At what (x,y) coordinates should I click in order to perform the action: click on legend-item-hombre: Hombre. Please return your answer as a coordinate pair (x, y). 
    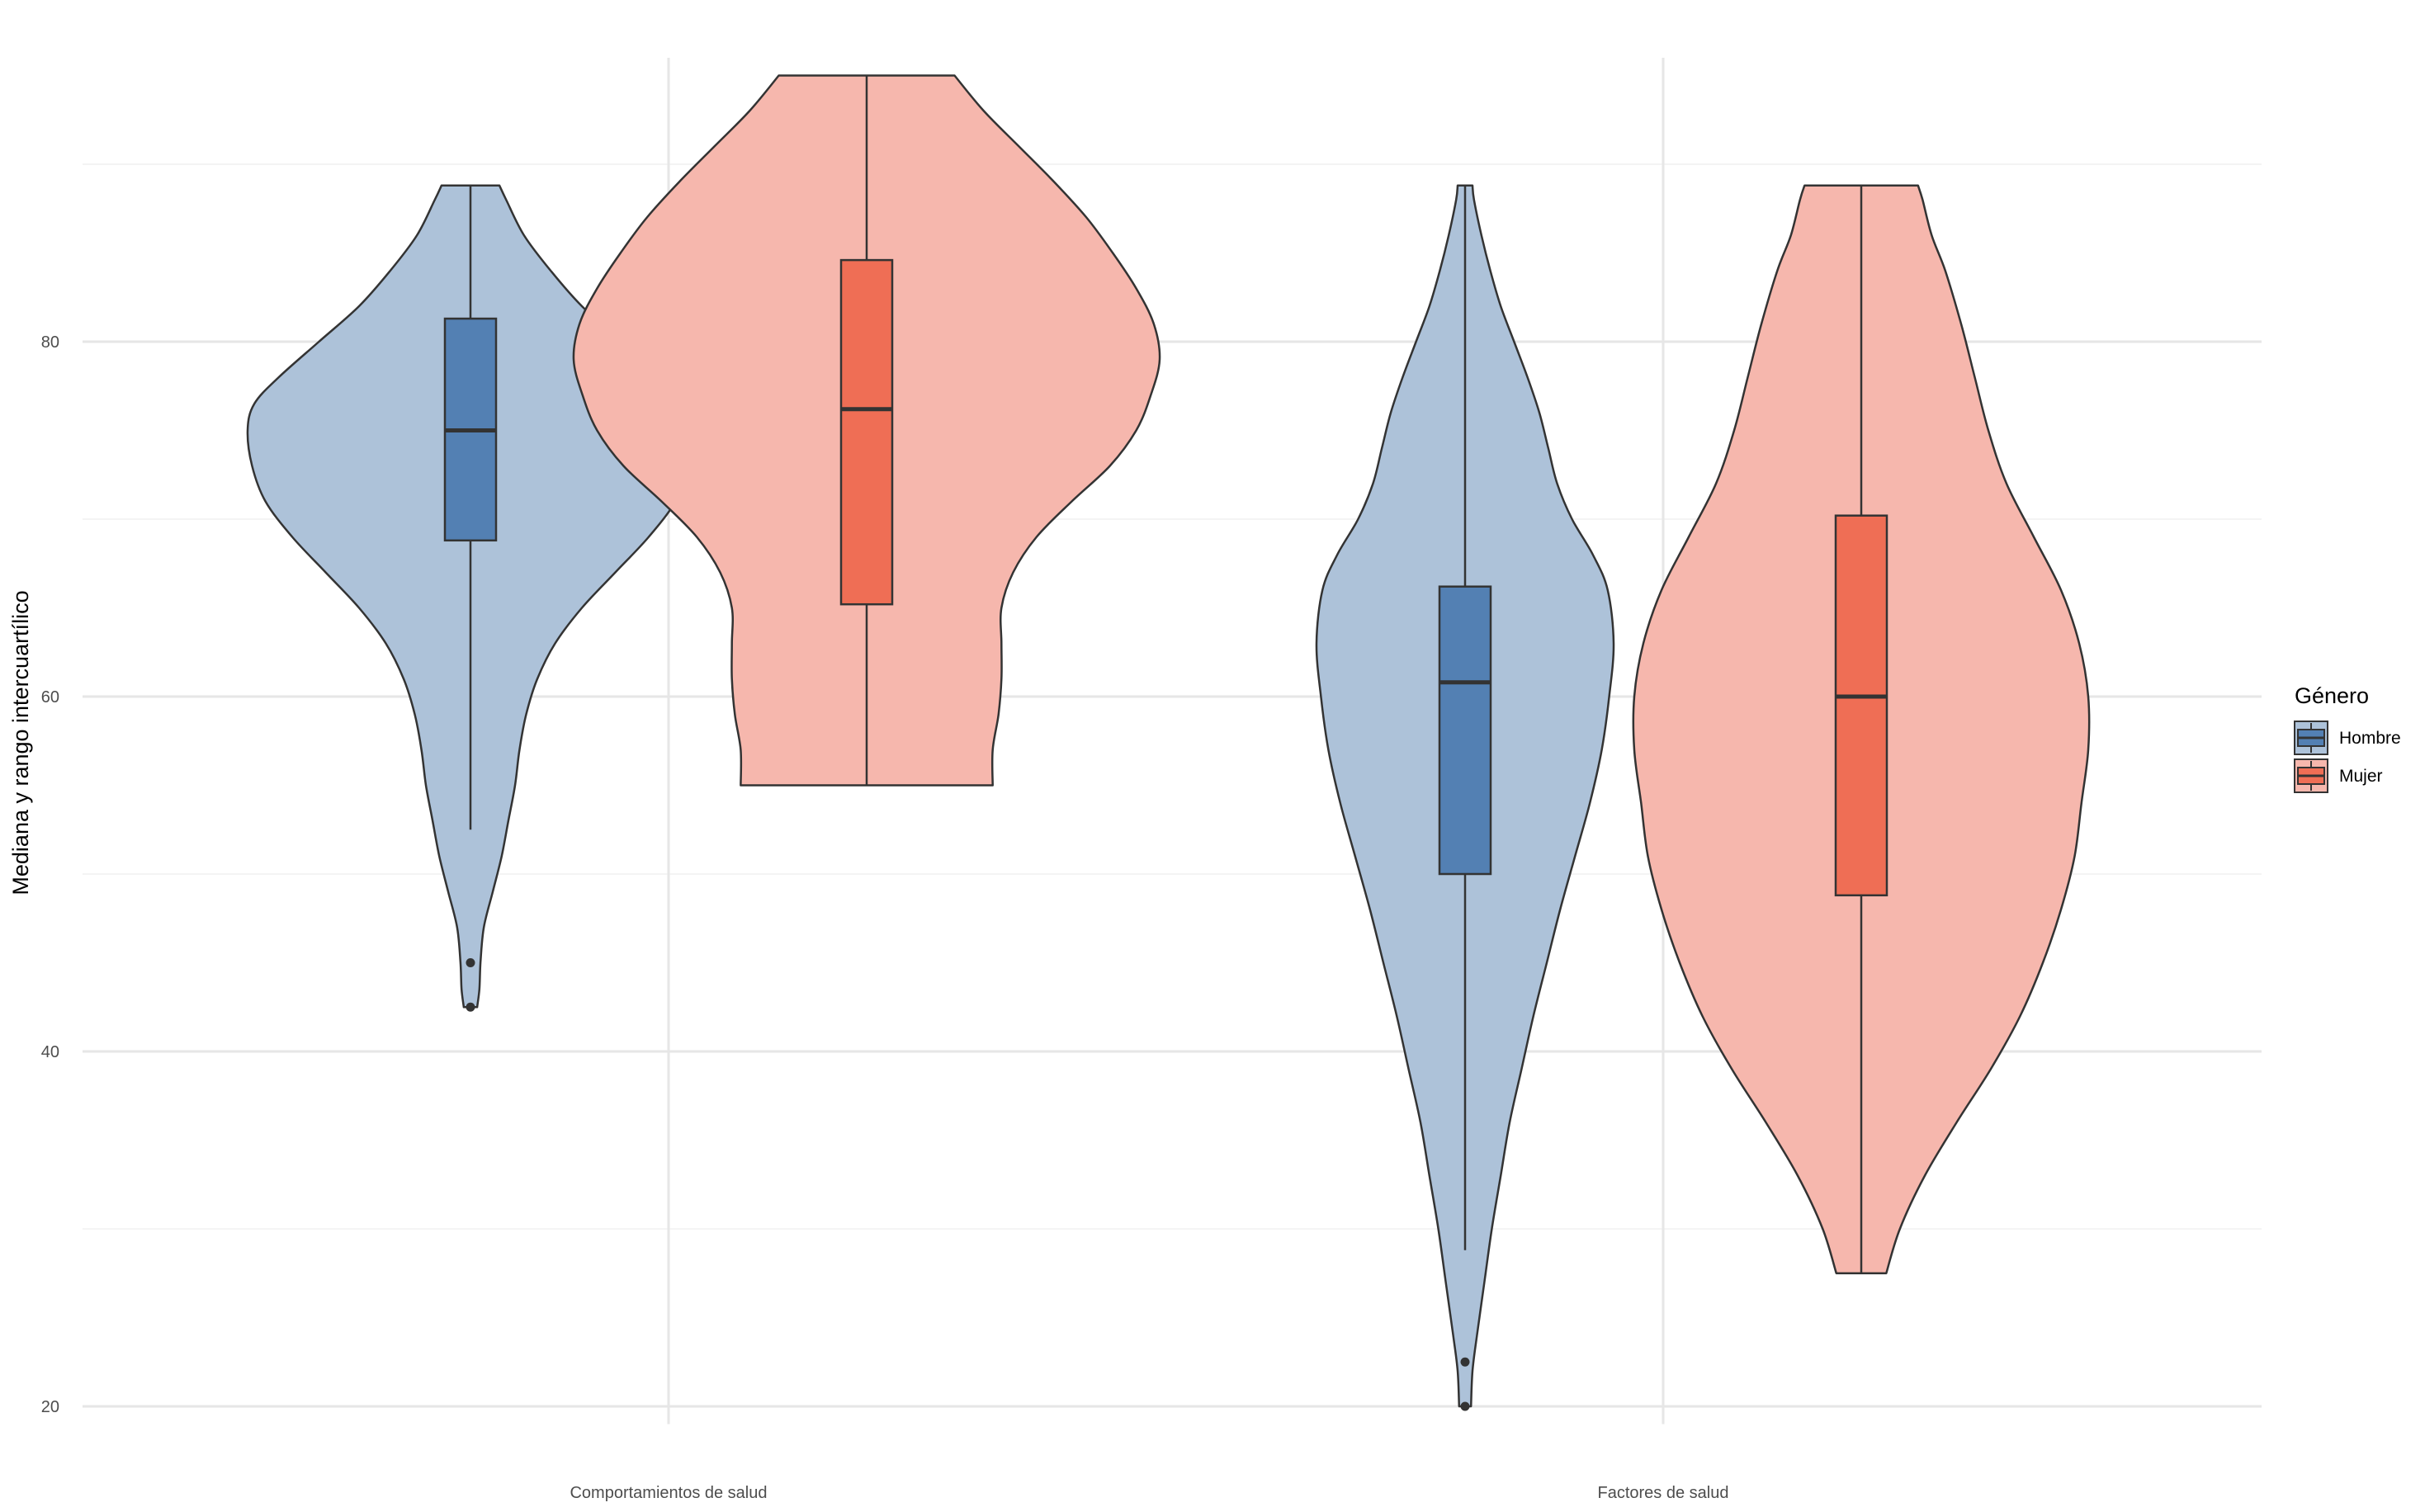
    Looking at the image, I should click on (2347, 738).